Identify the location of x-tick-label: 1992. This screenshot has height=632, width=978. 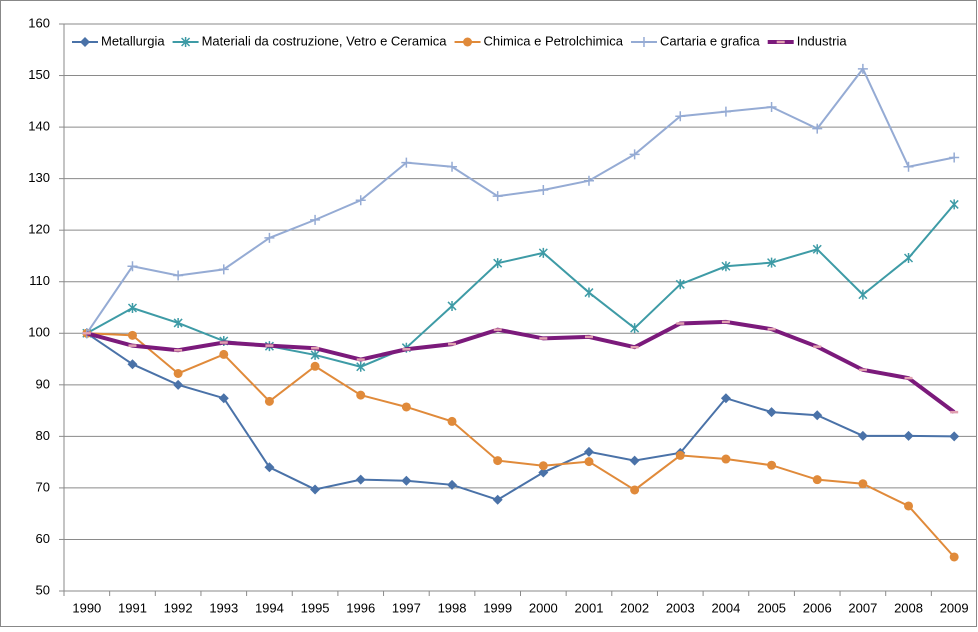
(178, 607).